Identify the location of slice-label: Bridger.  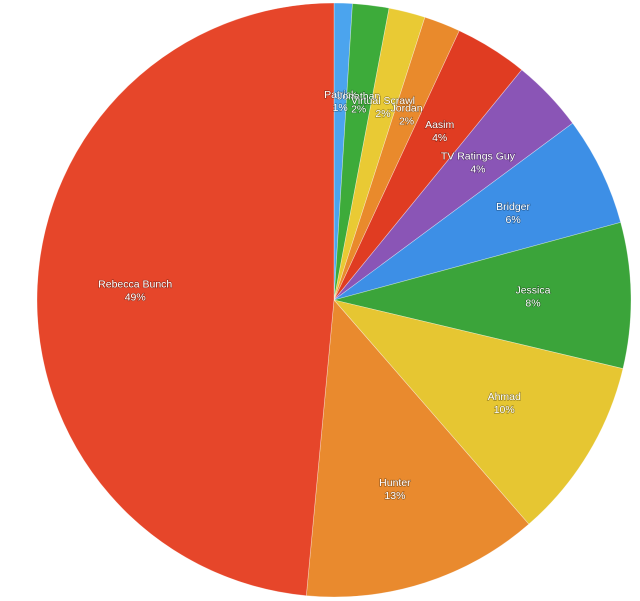
(513, 207).